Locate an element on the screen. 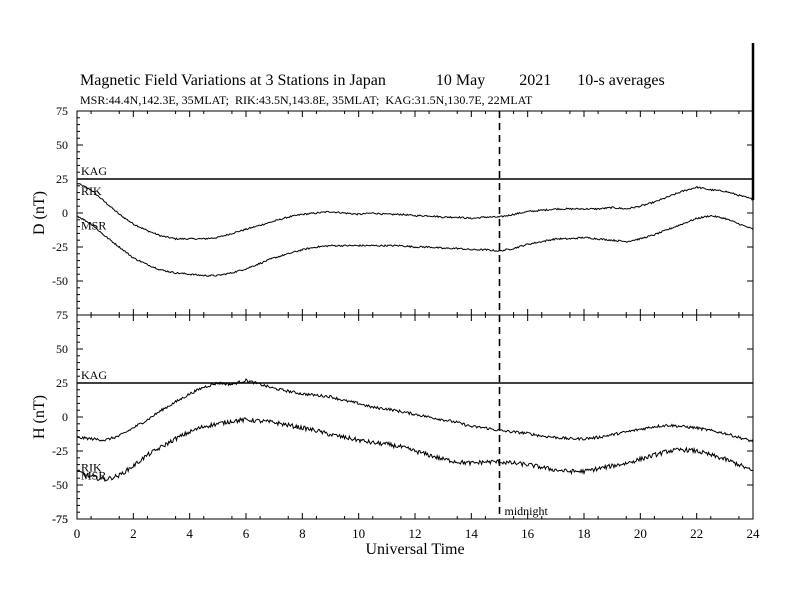 Image resolution: width=792 pixels, height=612 pixels. x-tick-label: 20 is located at coordinates (640, 533).